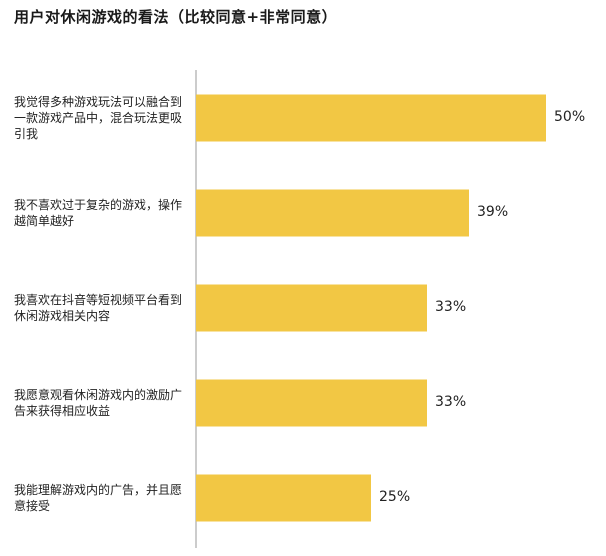 Image resolution: width=606 pixels, height=556 pixels. What do you see at coordinates (493, 212) in the screenshot?
I see `value-label-2: 39%` at bounding box center [493, 212].